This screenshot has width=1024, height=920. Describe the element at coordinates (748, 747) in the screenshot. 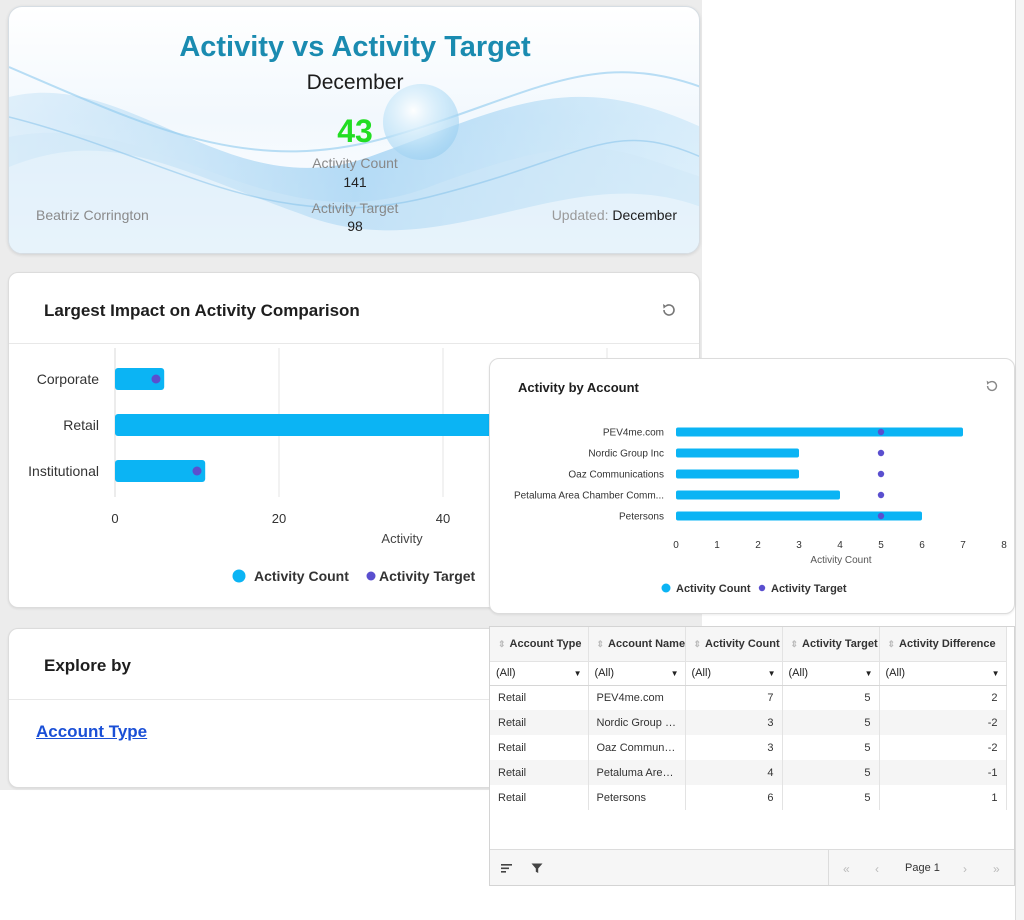

I see `table-row: Retail Oaz Communi… 3 5 -2` at that location.